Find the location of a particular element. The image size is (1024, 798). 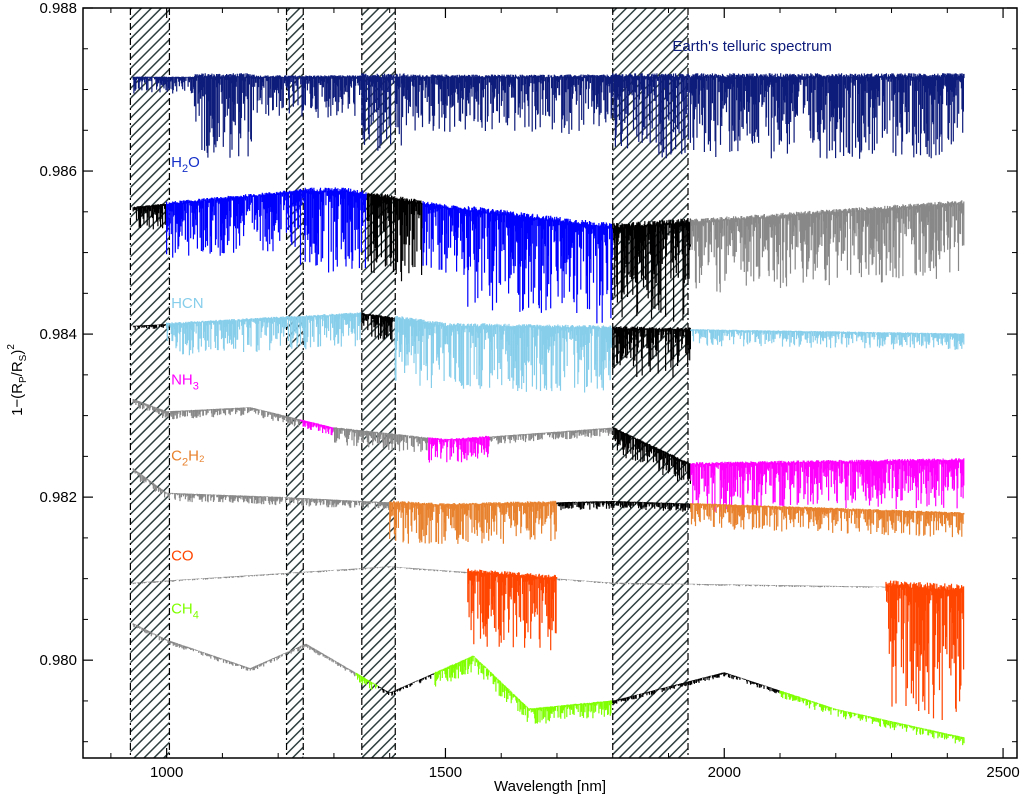

y-tick-label-1: 0.982 is located at coordinates (58, 497).